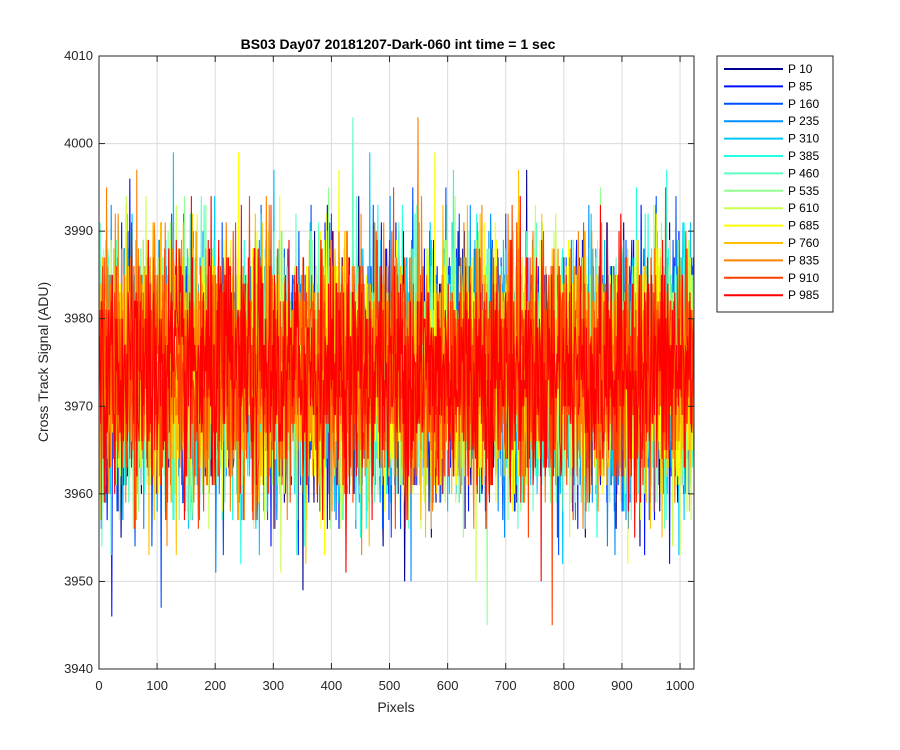 This screenshot has width=900, height=750. What do you see at coordinates (395, 707) in the screenshot?
I see `x-axis-label: Pixels` at bounding box center [395, 707].